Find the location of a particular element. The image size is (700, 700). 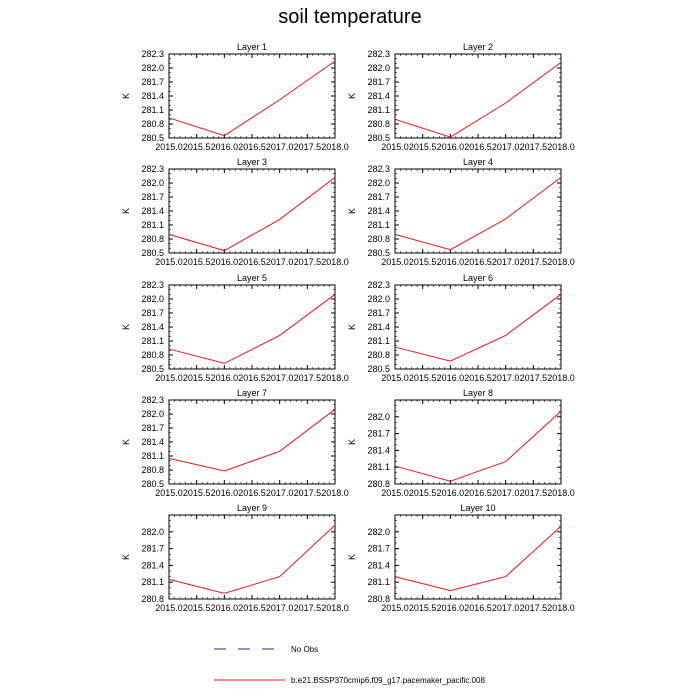

panel-title: Layer 9 is located at coordinates (252, 508).